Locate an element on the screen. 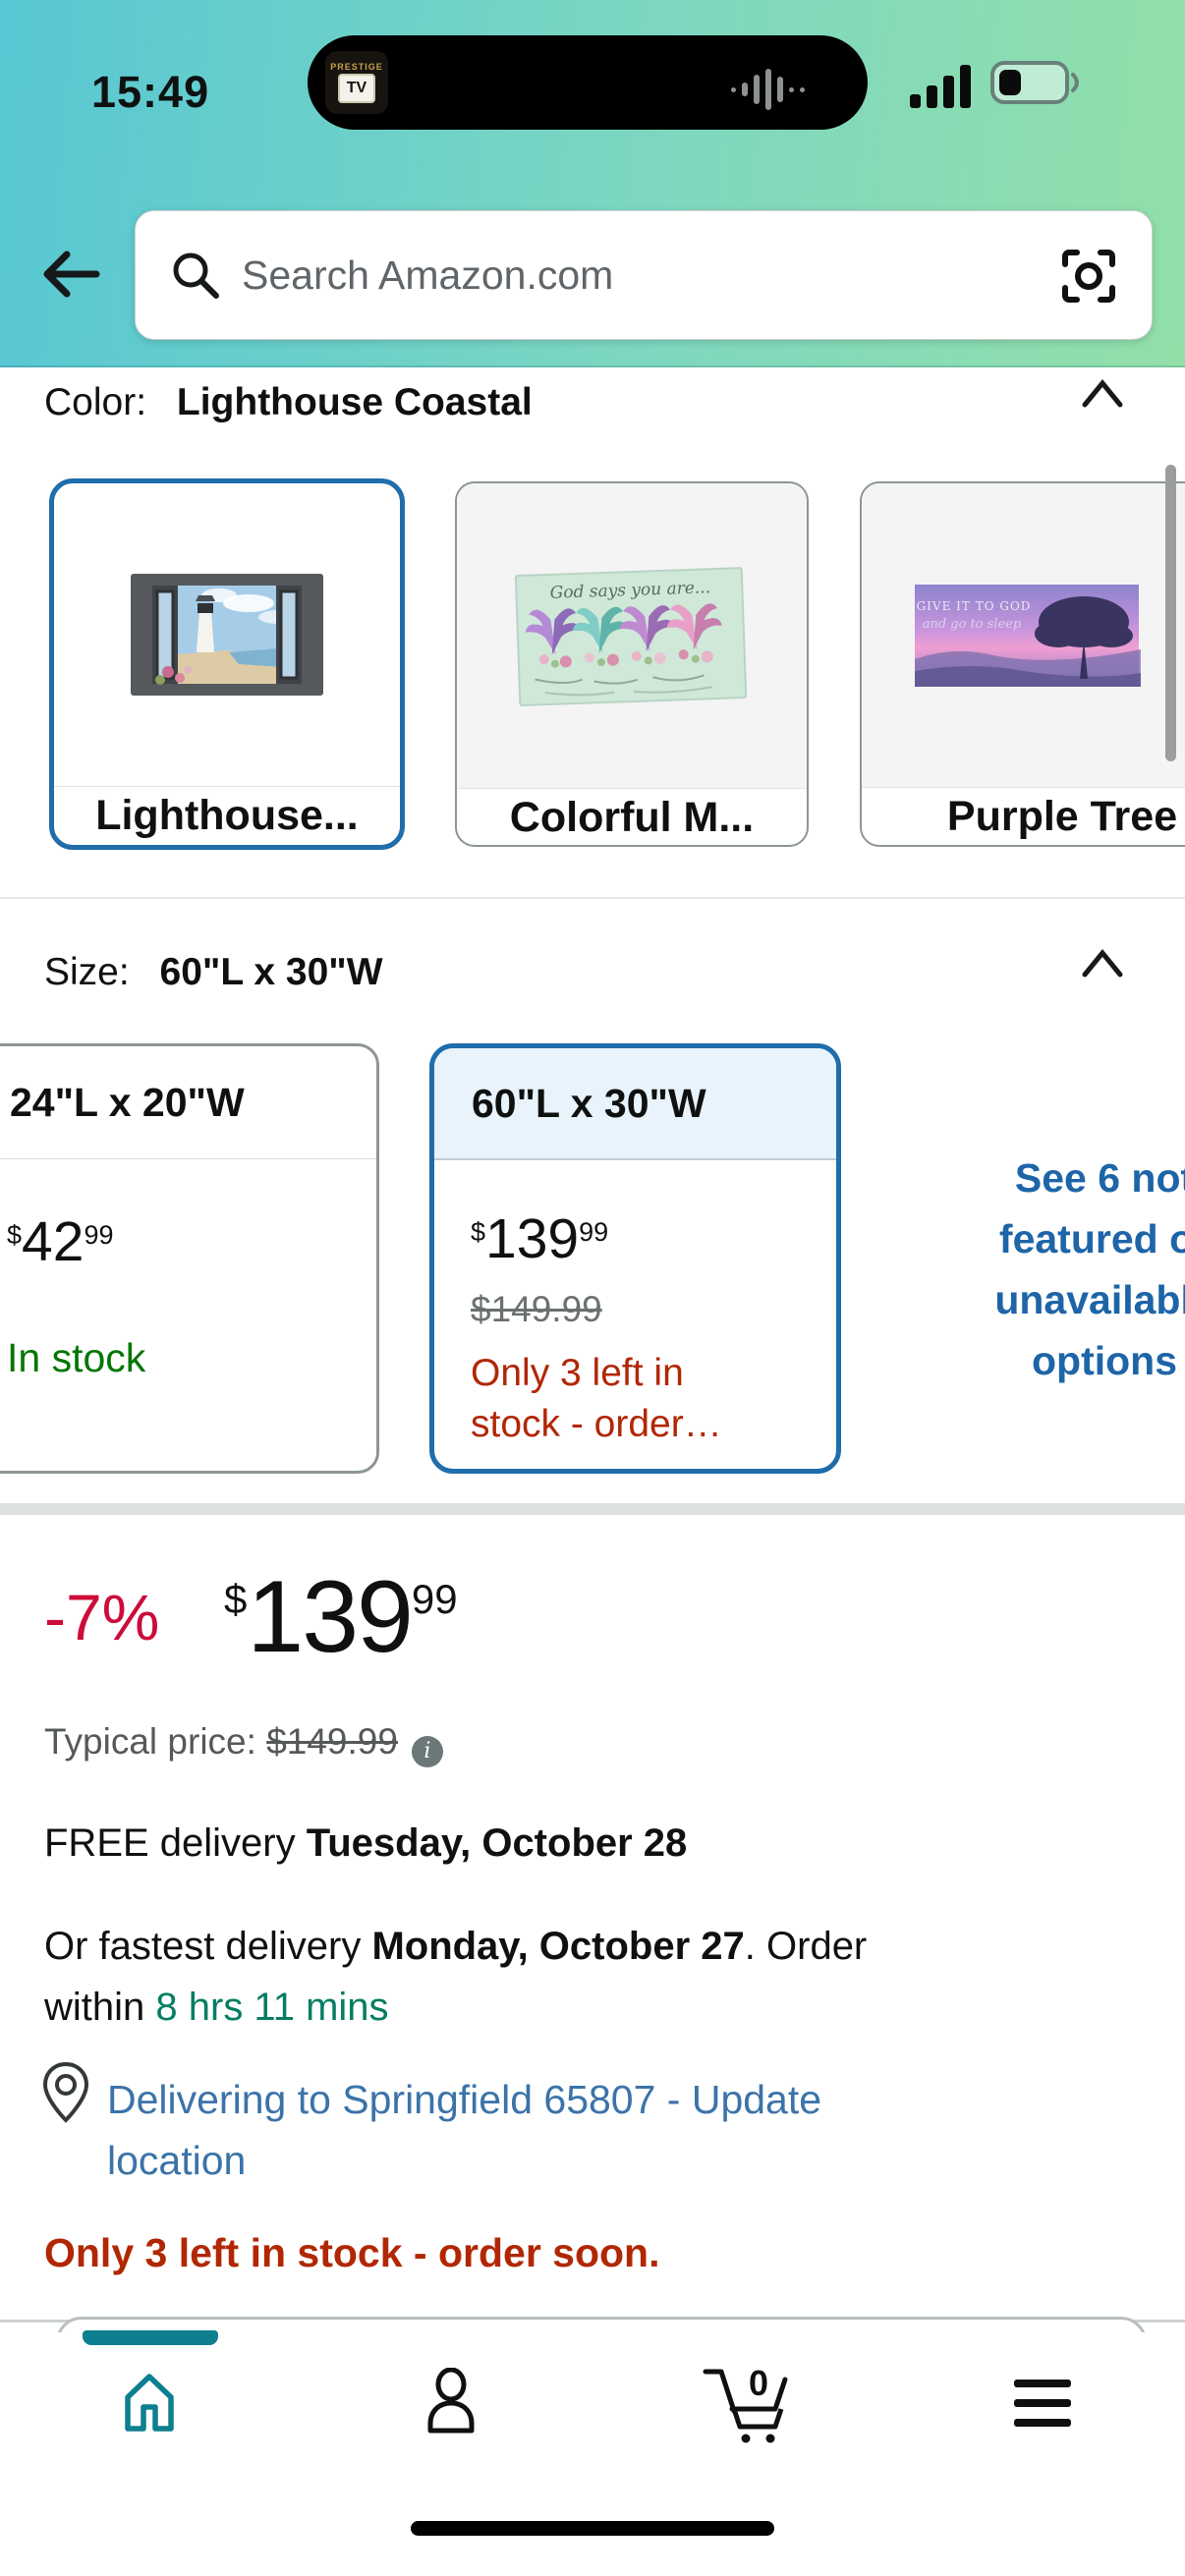 The height and width of the screenshot is (2576, 1185). color-row: Color: Lighthouse Coastal is located at coordinates (288, 402).